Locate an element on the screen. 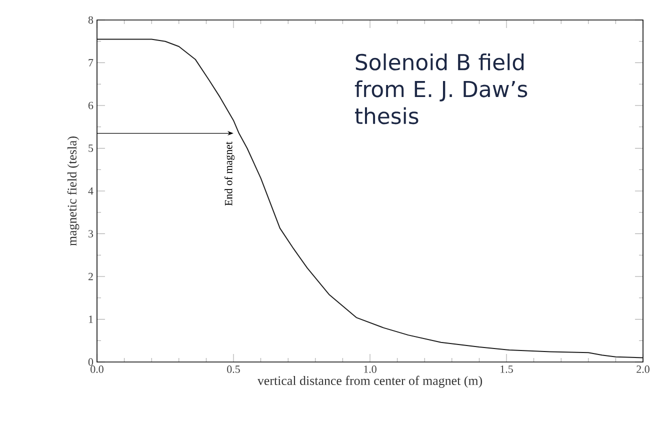 This screenshot has height=431, width=662. annotation: Solenoid B field from E. J. Daw’s thesis is located at coordinates (441, 88).